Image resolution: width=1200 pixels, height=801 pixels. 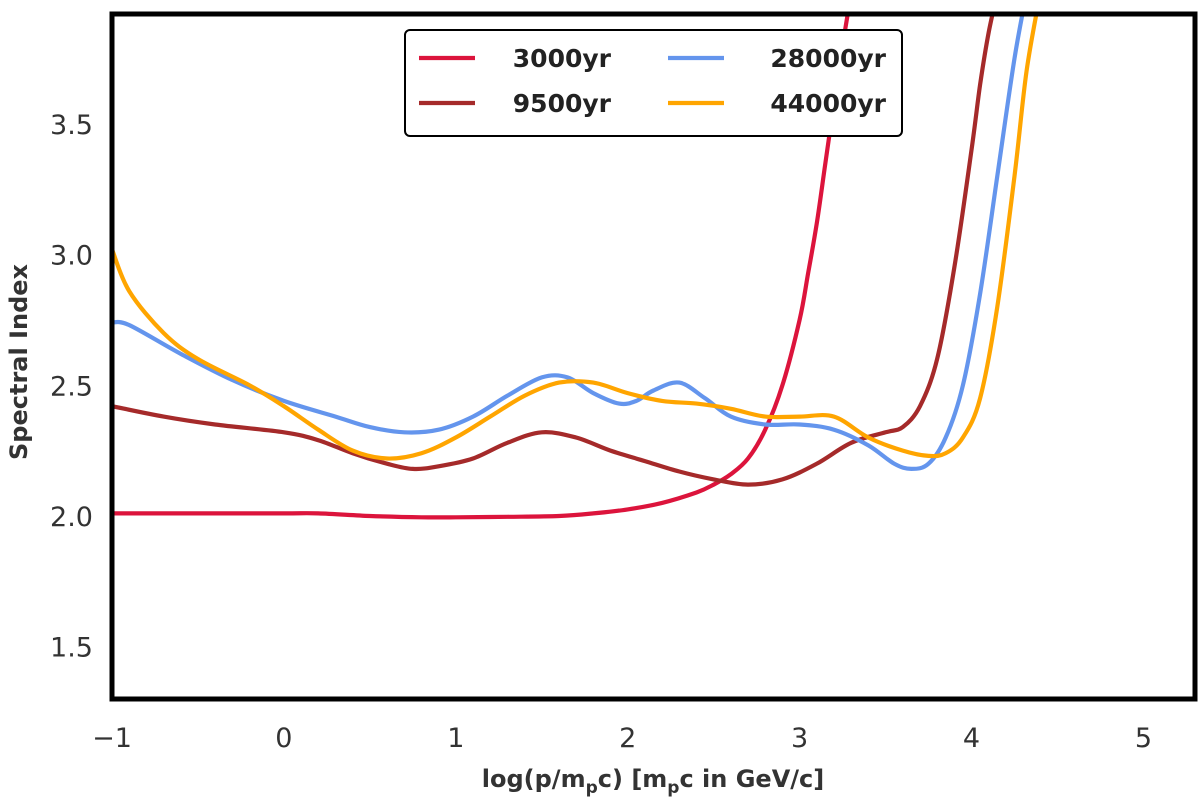 I want to click on x-axis-title: log(p/mpc) [mpc in GeV/c], so click(x=653, y=781).